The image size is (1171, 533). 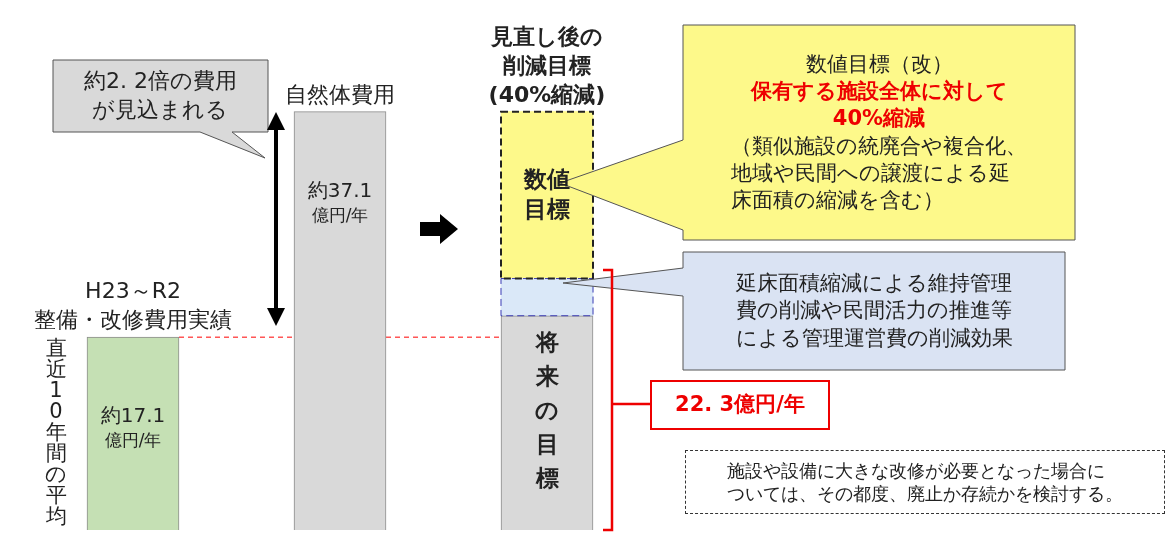 I want to click on x-tick-label: 見直し後の削減目標 (40%縮減), so click(x=547, y=65).